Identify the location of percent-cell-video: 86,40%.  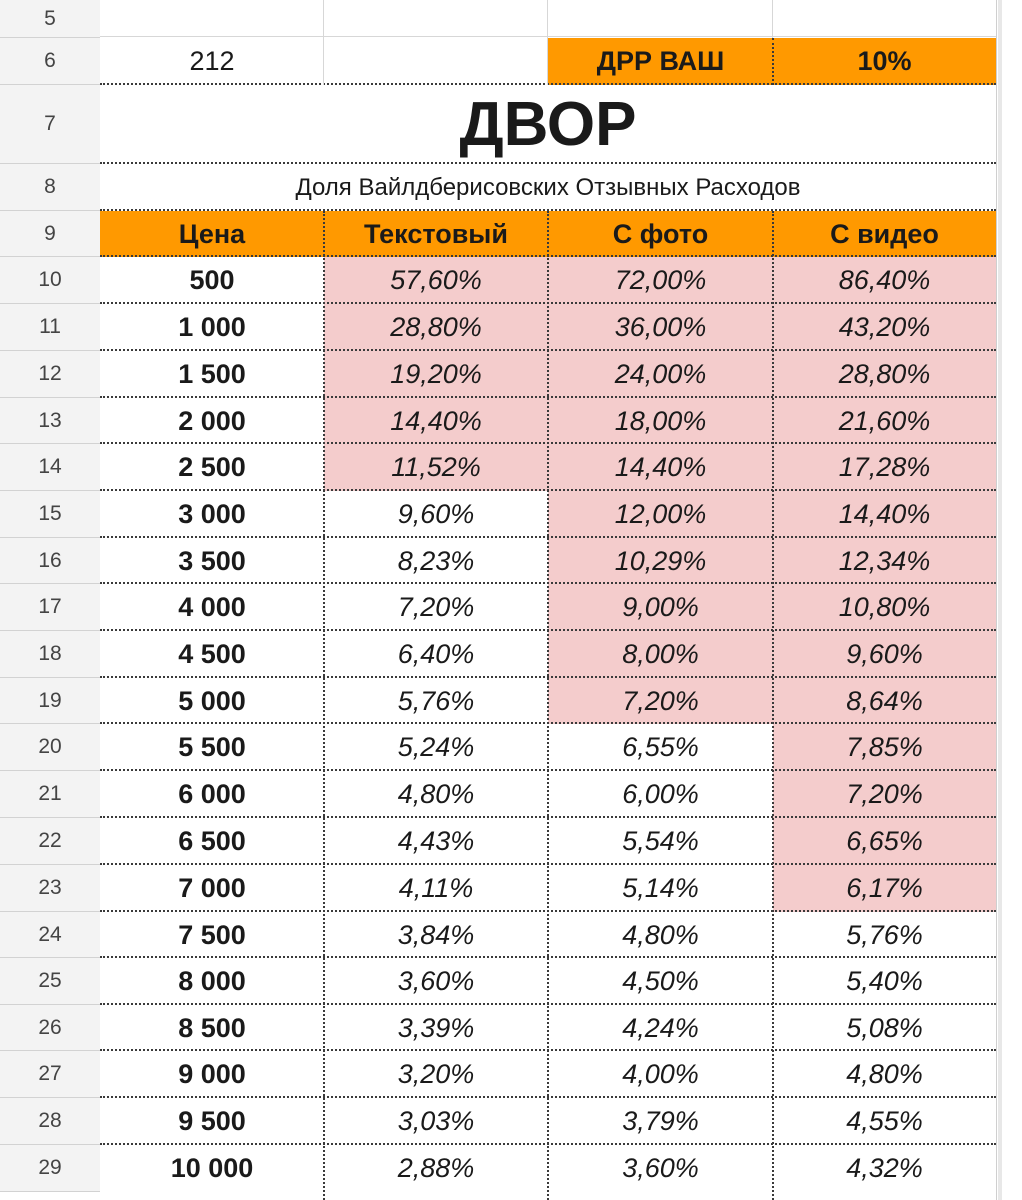
(884, 280).